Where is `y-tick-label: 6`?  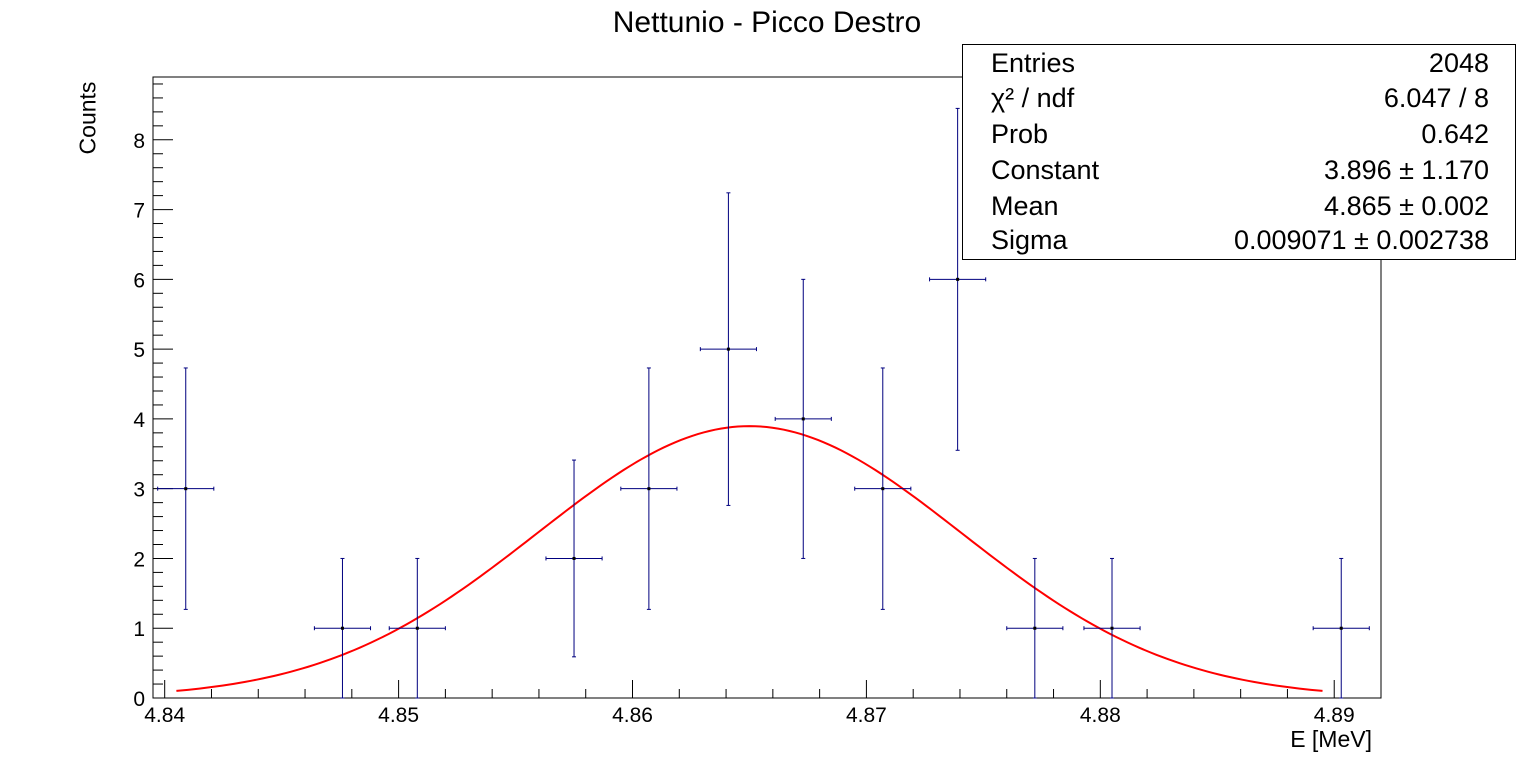 y-tick-label: 6 is located at coordinates (139, 280).